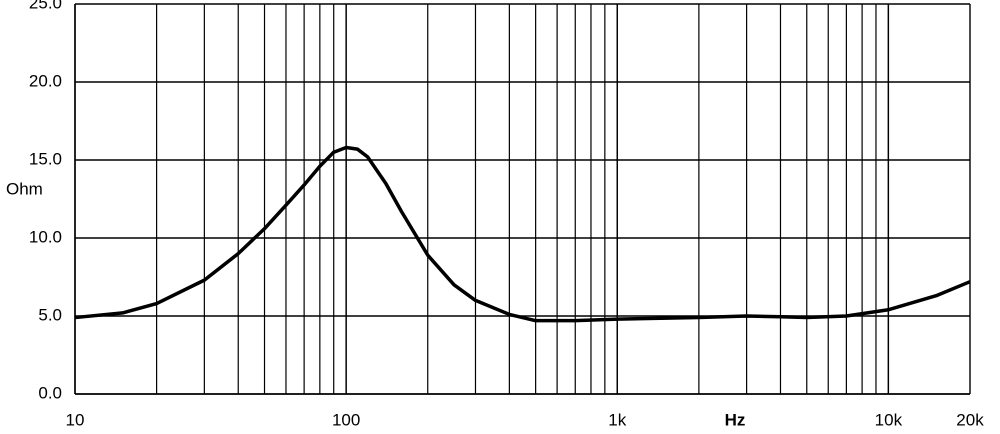 This screenshot has height=434, width=1000. Describe the element at coordinates (50, 314) in the screenshot. I see `y-tick-label: 5.0` at that location.